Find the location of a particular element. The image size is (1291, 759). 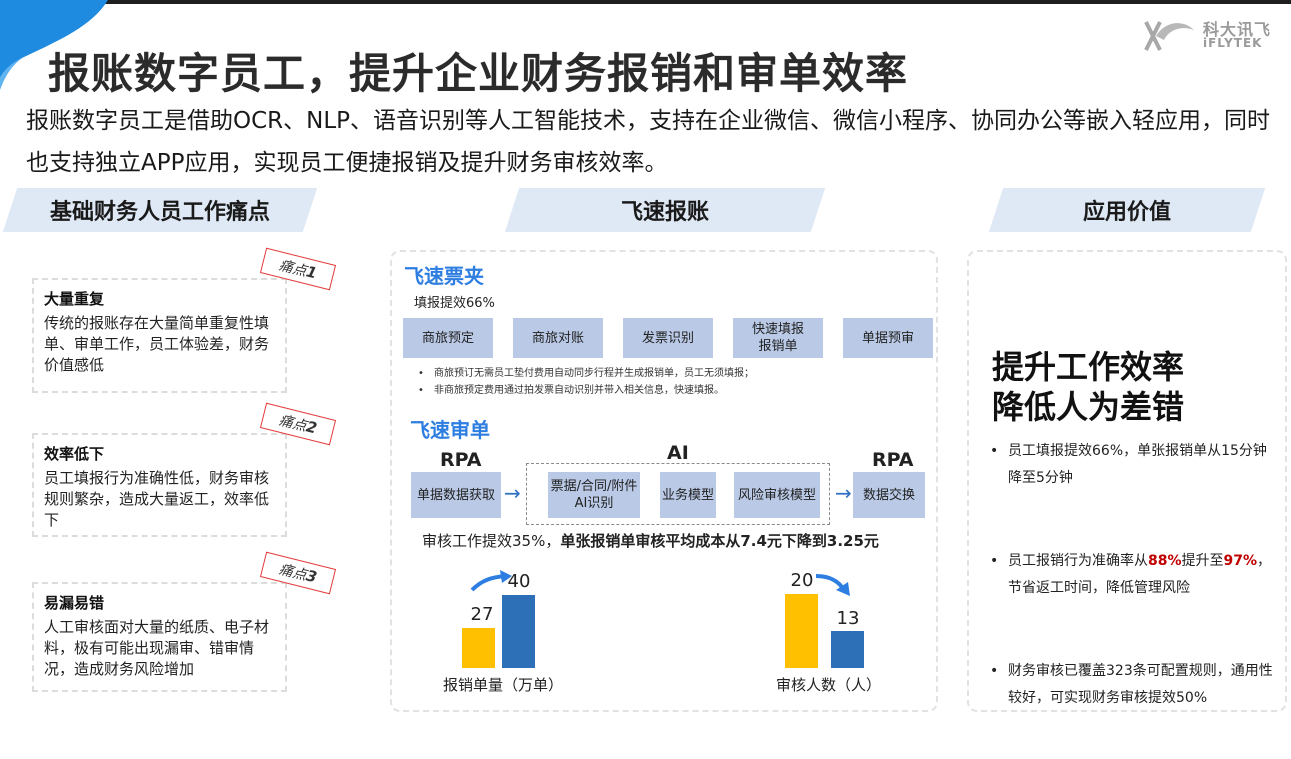

rpa-label-left: RPA is located at coordinates (461, 460).